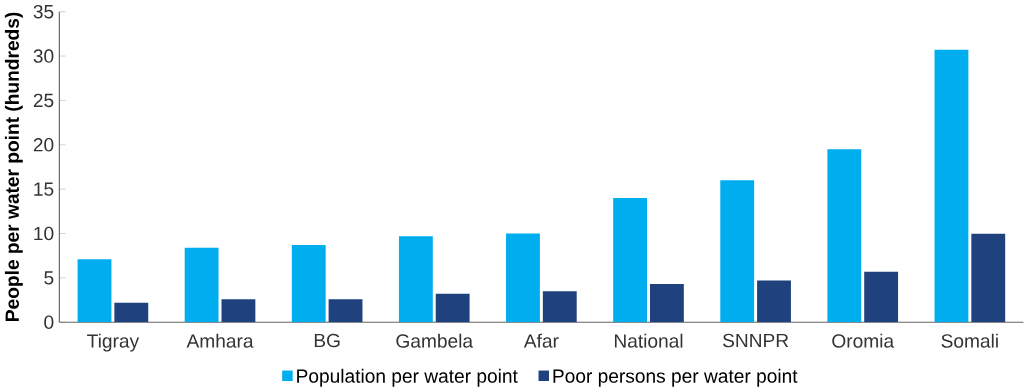 The width and height of the screenshot is (1024, 391). Describe the element at coordinates (969, 340) in the screenshot. I see `x-tick-label: Somali` at that location.